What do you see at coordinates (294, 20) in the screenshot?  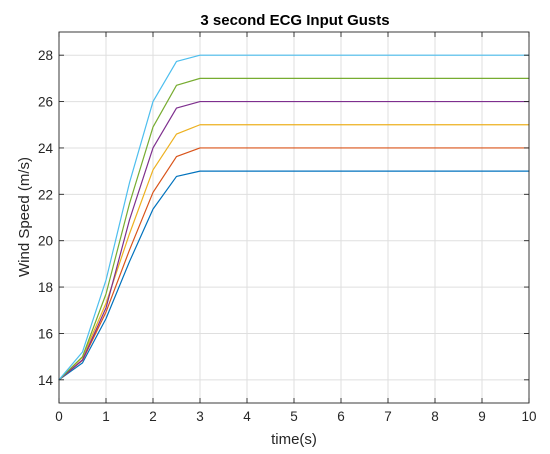 I see `chart-title: 3 second ECG Input Gusts` at bounding box center [294, 20].